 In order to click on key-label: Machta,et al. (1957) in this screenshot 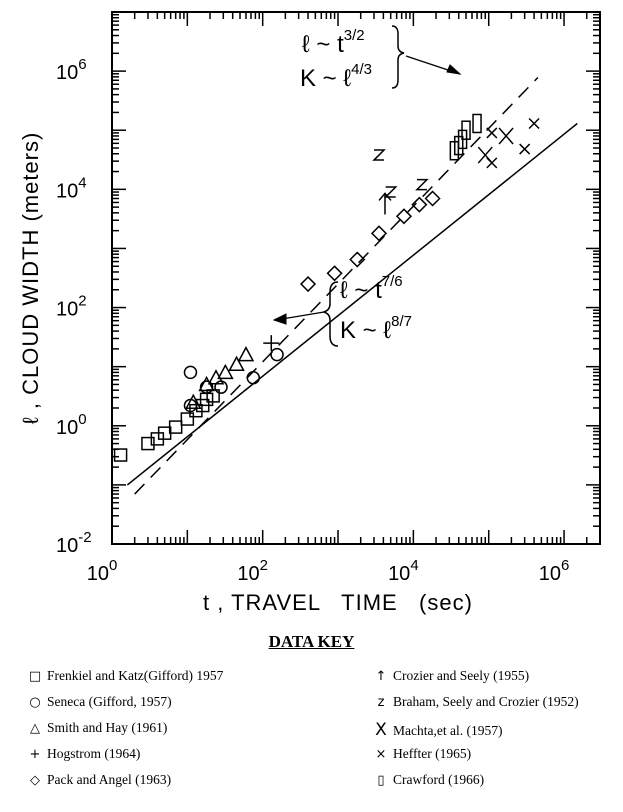, I will do `click(448, 730)`.